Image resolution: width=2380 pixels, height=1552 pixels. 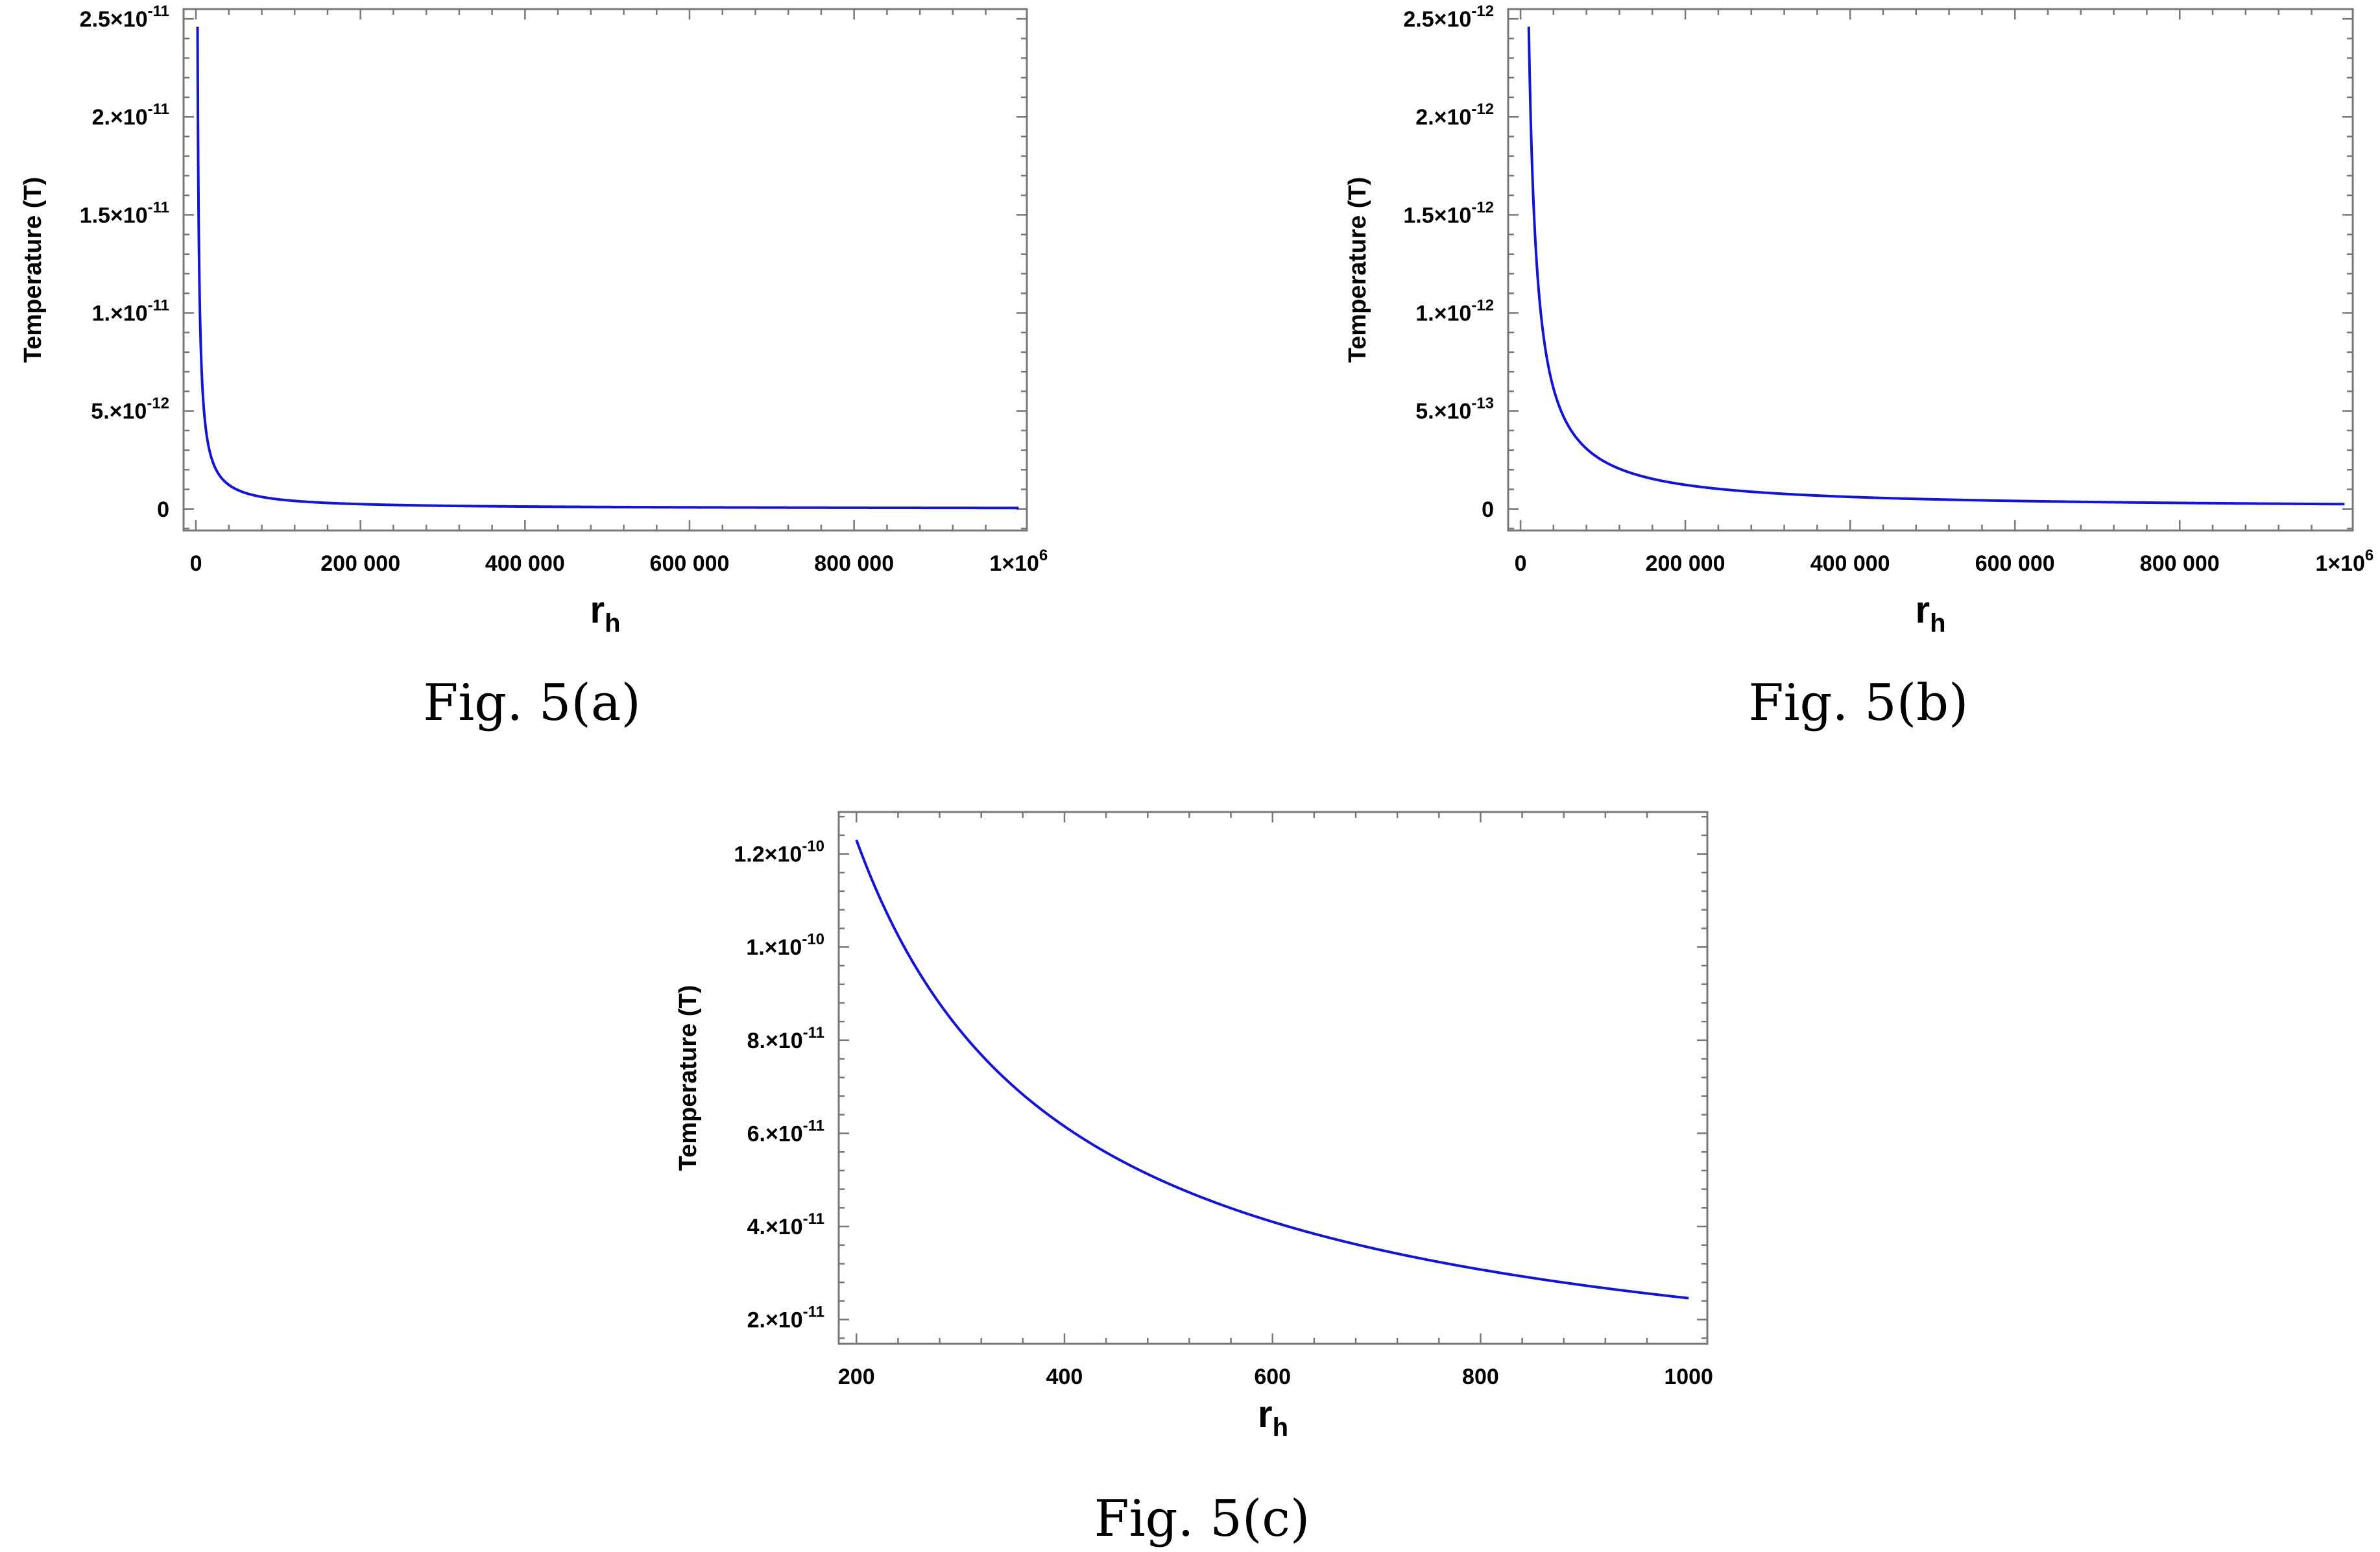 What do you see at coordinates (1272, 1377) in the screenshot?
I see `x-tick-label: 600` at bounding box center [1272, 1377].